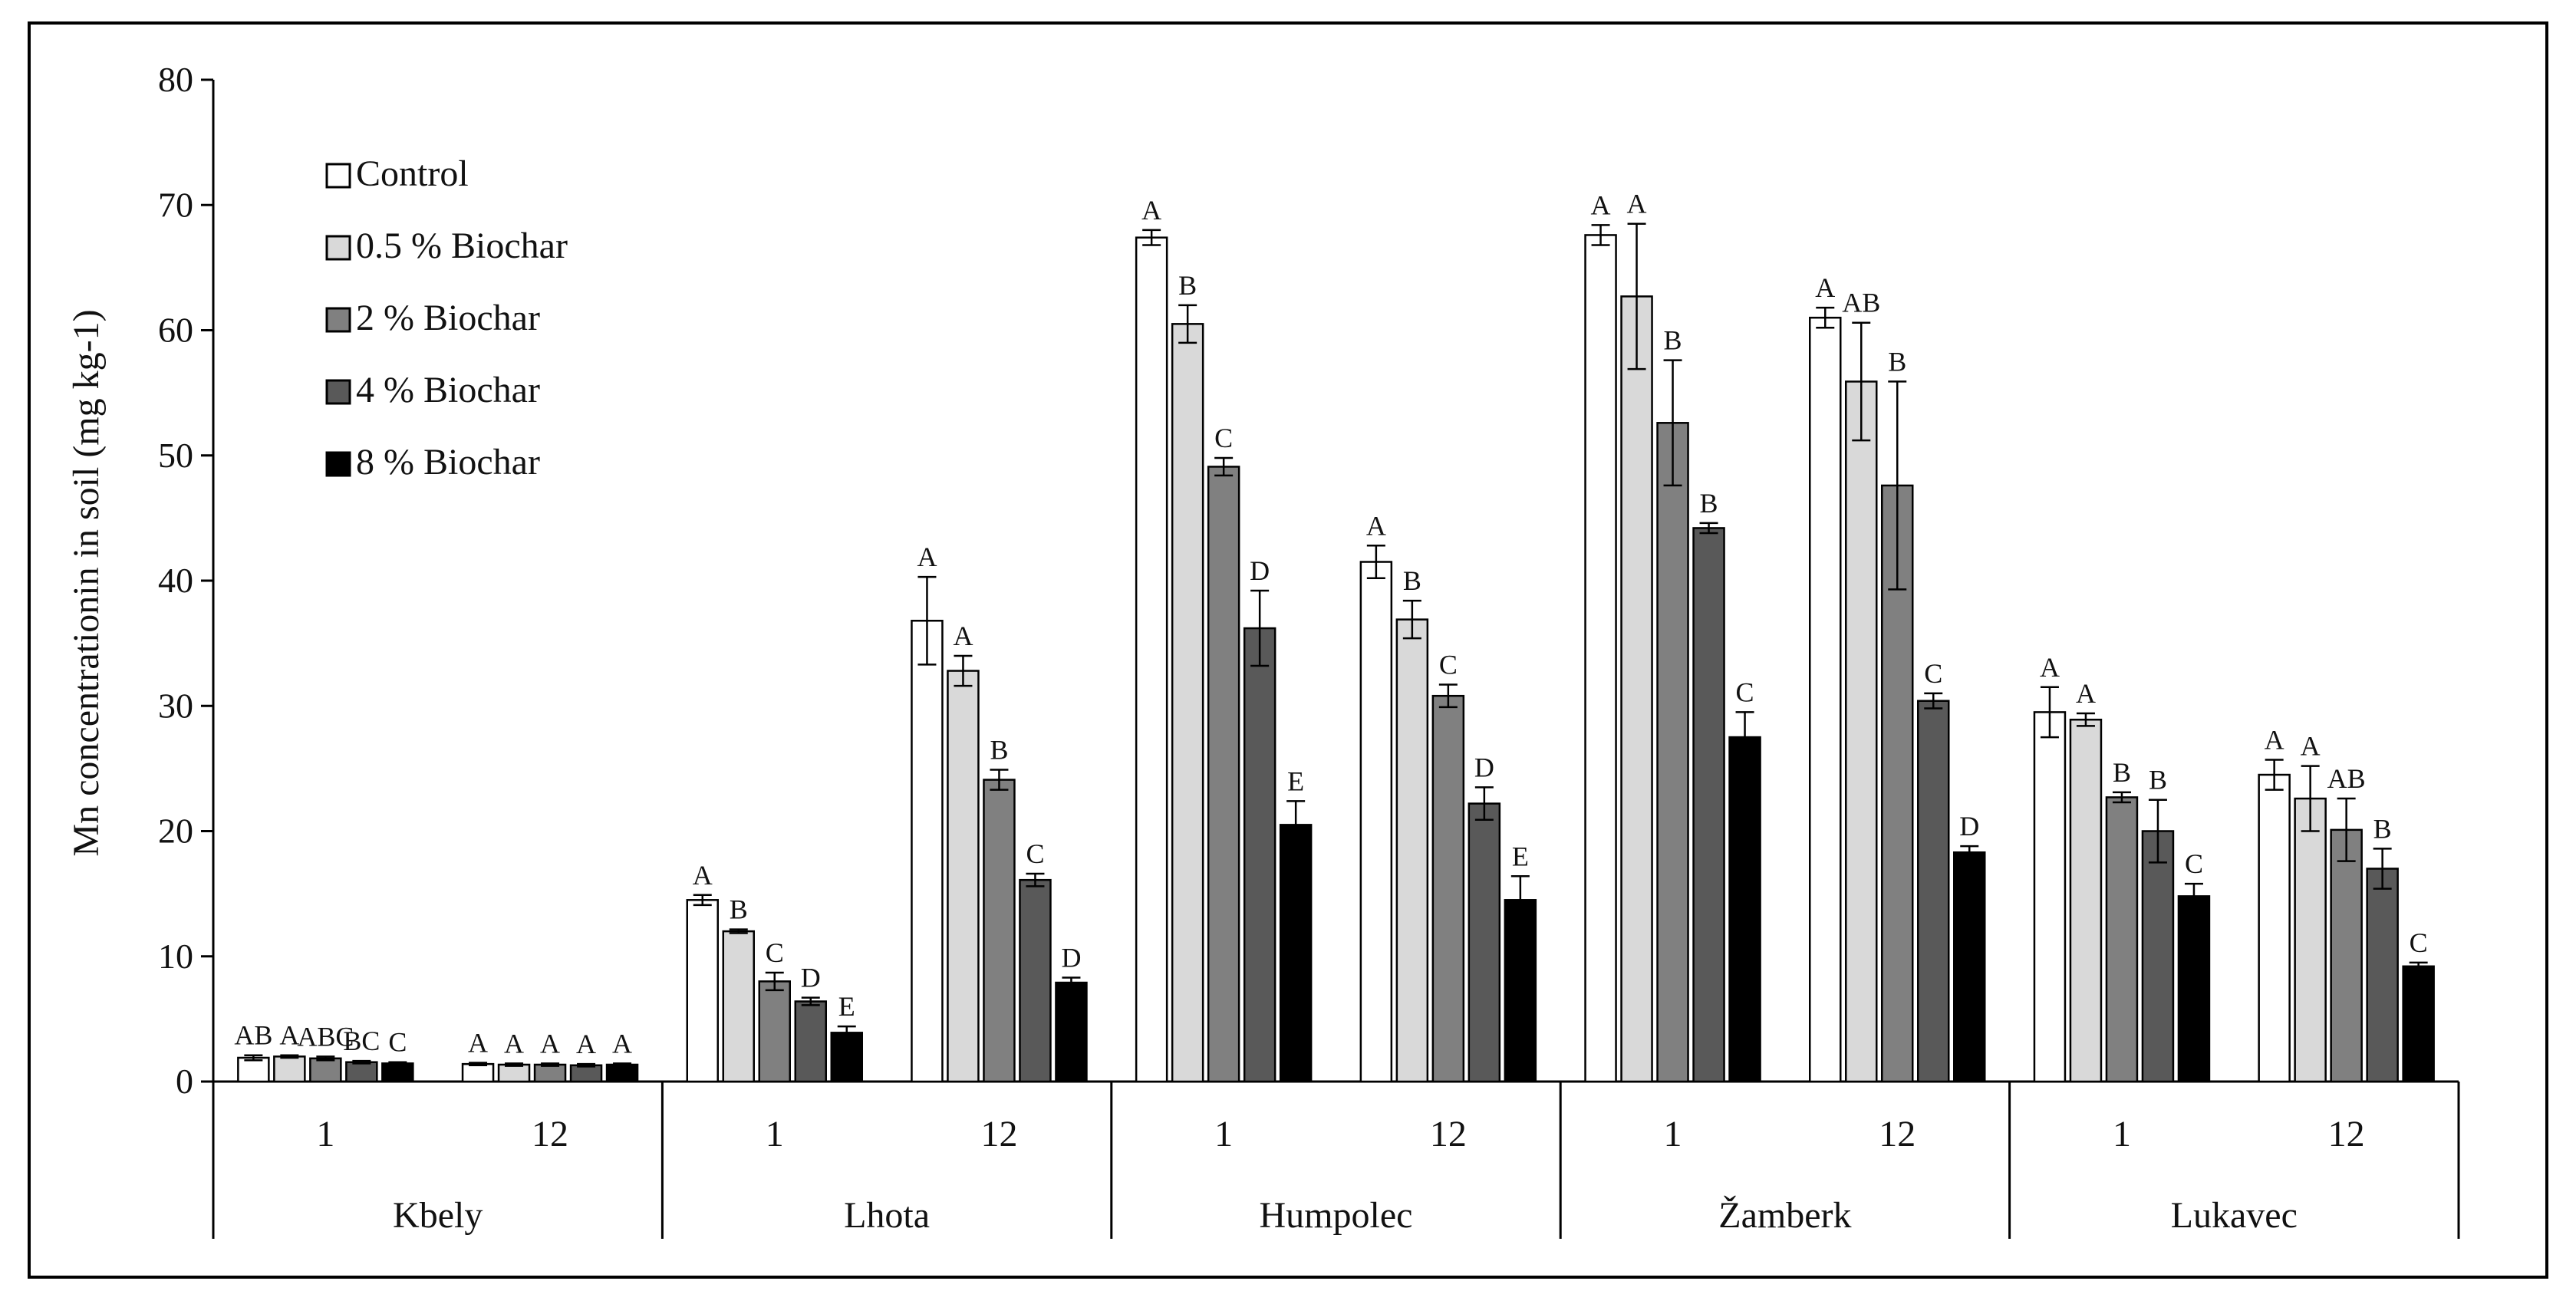 Image resolution: width=2576 pixels, height=1304 pixels. I want to click on site-label: Žamberk, so click(1784, 1216).